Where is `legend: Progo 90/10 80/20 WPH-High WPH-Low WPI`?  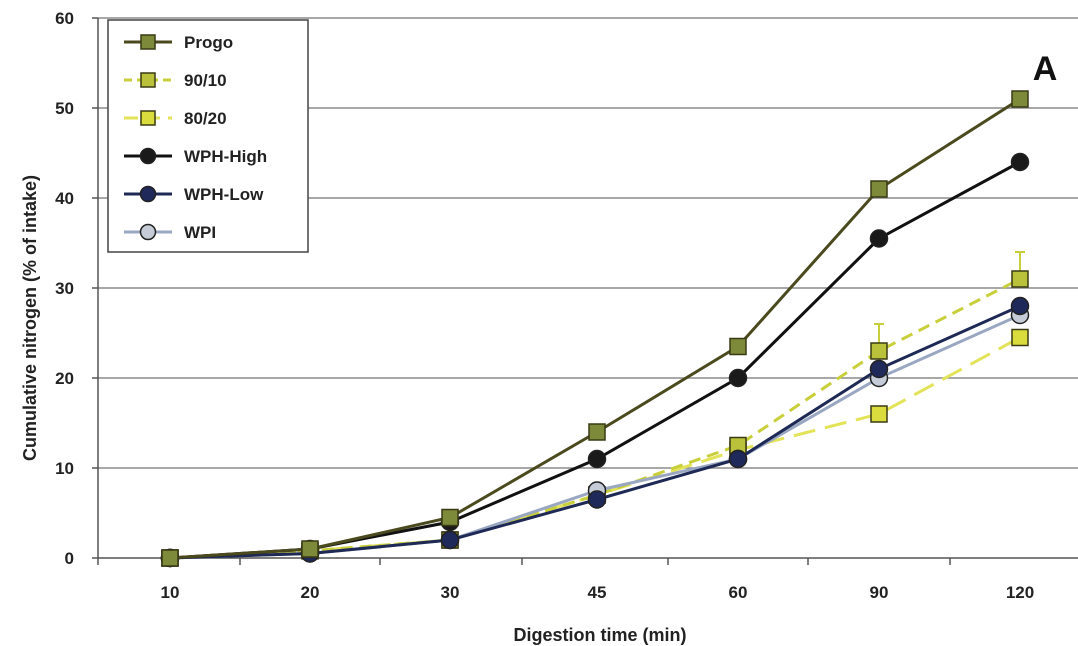 legend: Progo 90/10 80/20 WPH-High WPH-Low WPI is located at coordinates (208, 136).